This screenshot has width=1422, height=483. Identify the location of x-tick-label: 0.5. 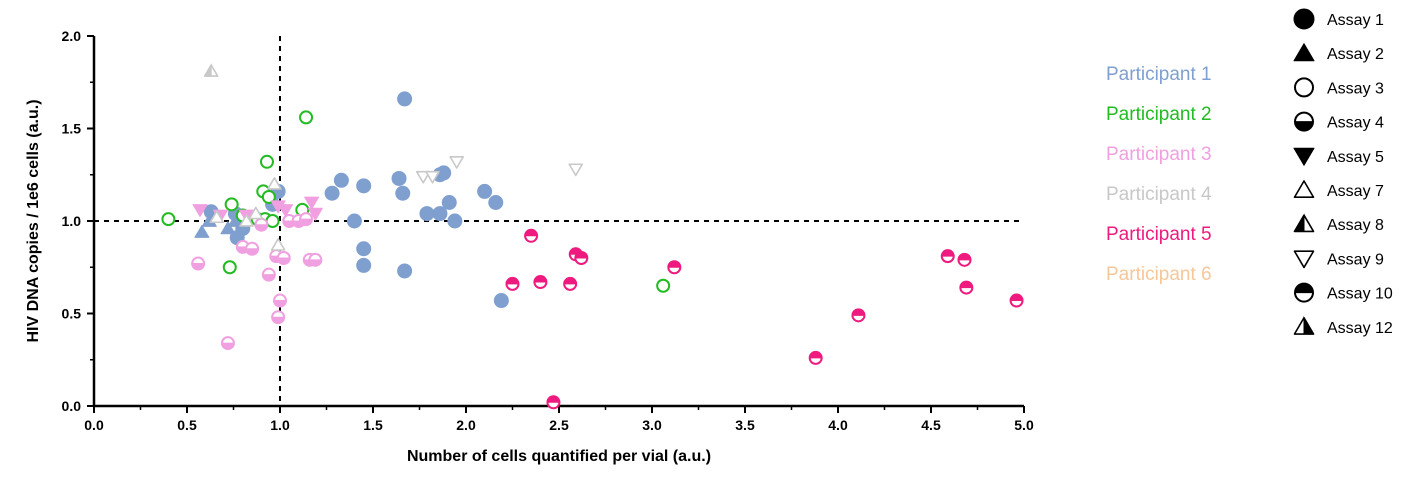
(187, 425).